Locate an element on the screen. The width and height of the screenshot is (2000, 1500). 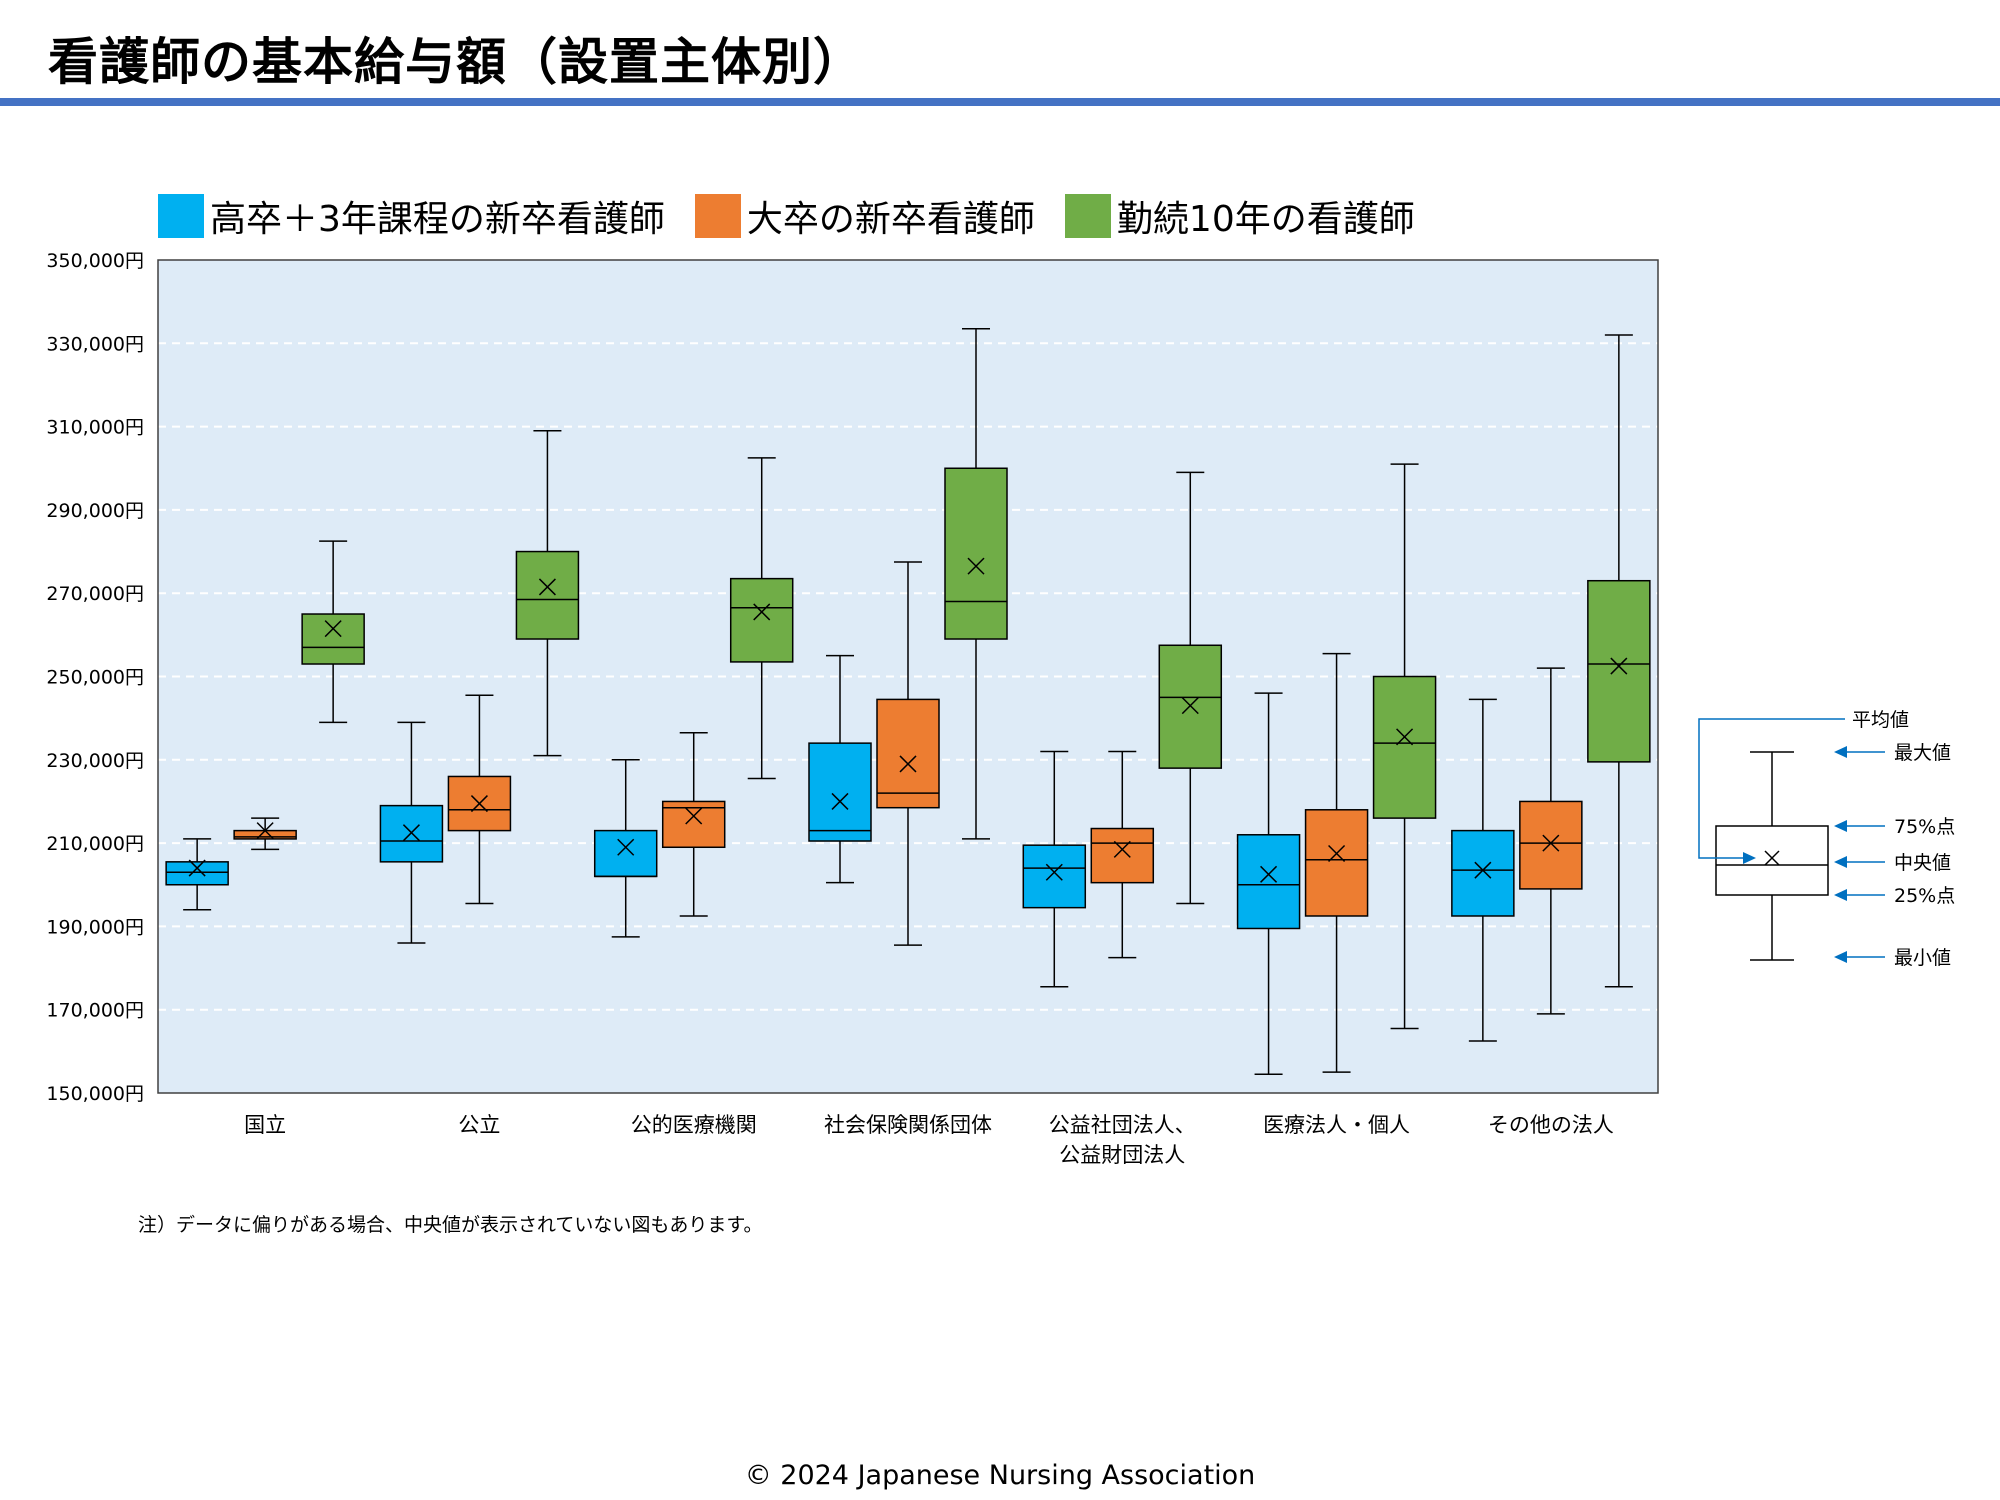
x-category-label: その他の法人 is located at coordinates (1551, 1125).